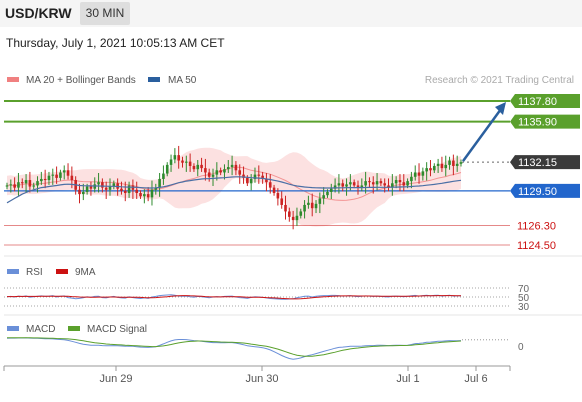 The width and height of the screenshot is (582, 402). What do you see at coordinates (261, 379) in the screenshot?
I see `x-tick-label: Jun 30` at bounding box center [261, 379].